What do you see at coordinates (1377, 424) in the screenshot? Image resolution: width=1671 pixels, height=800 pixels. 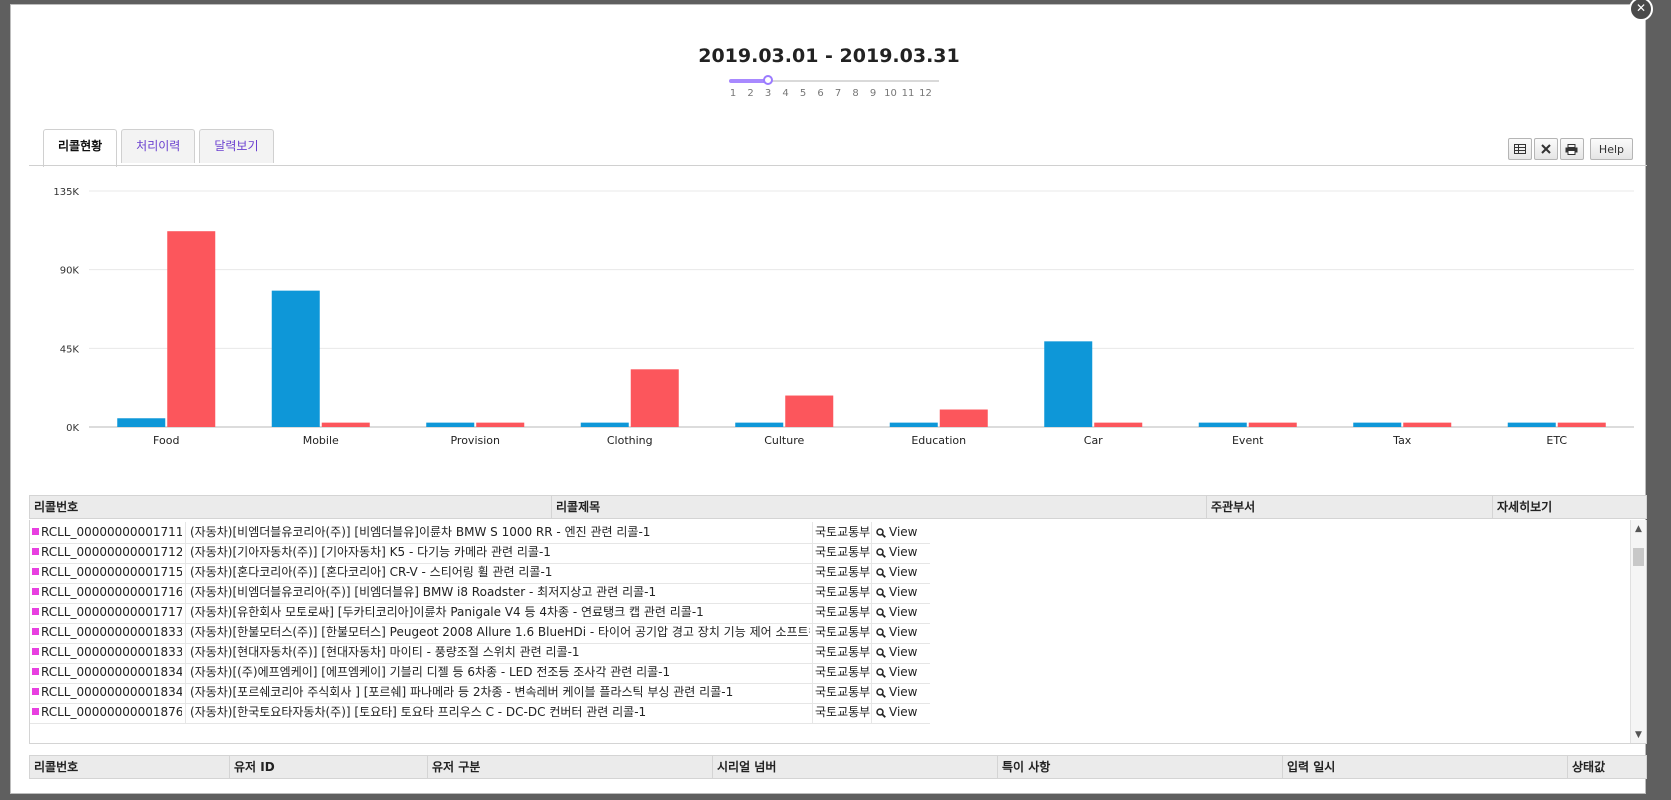 I see `bar-series1-tax` at bounding box center [1377, 424].